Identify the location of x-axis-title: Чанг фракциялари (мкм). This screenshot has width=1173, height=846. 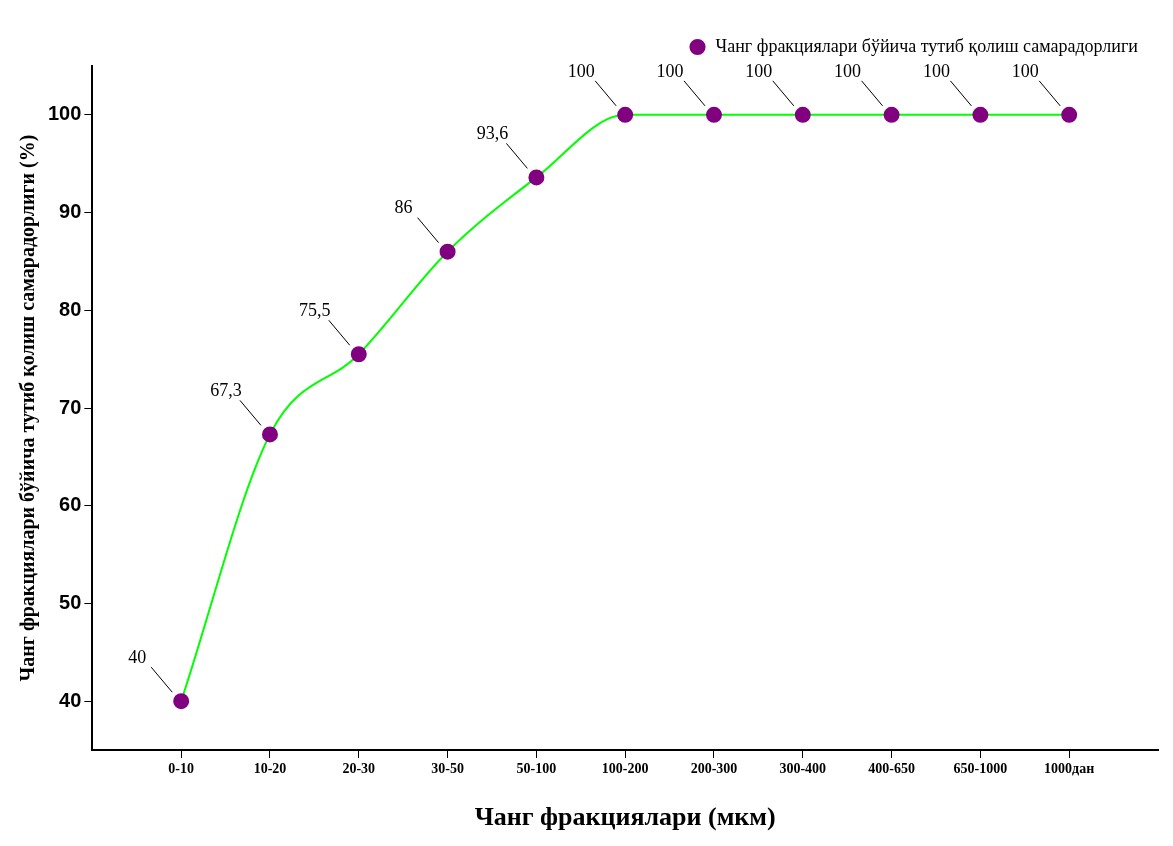
(625, 817).